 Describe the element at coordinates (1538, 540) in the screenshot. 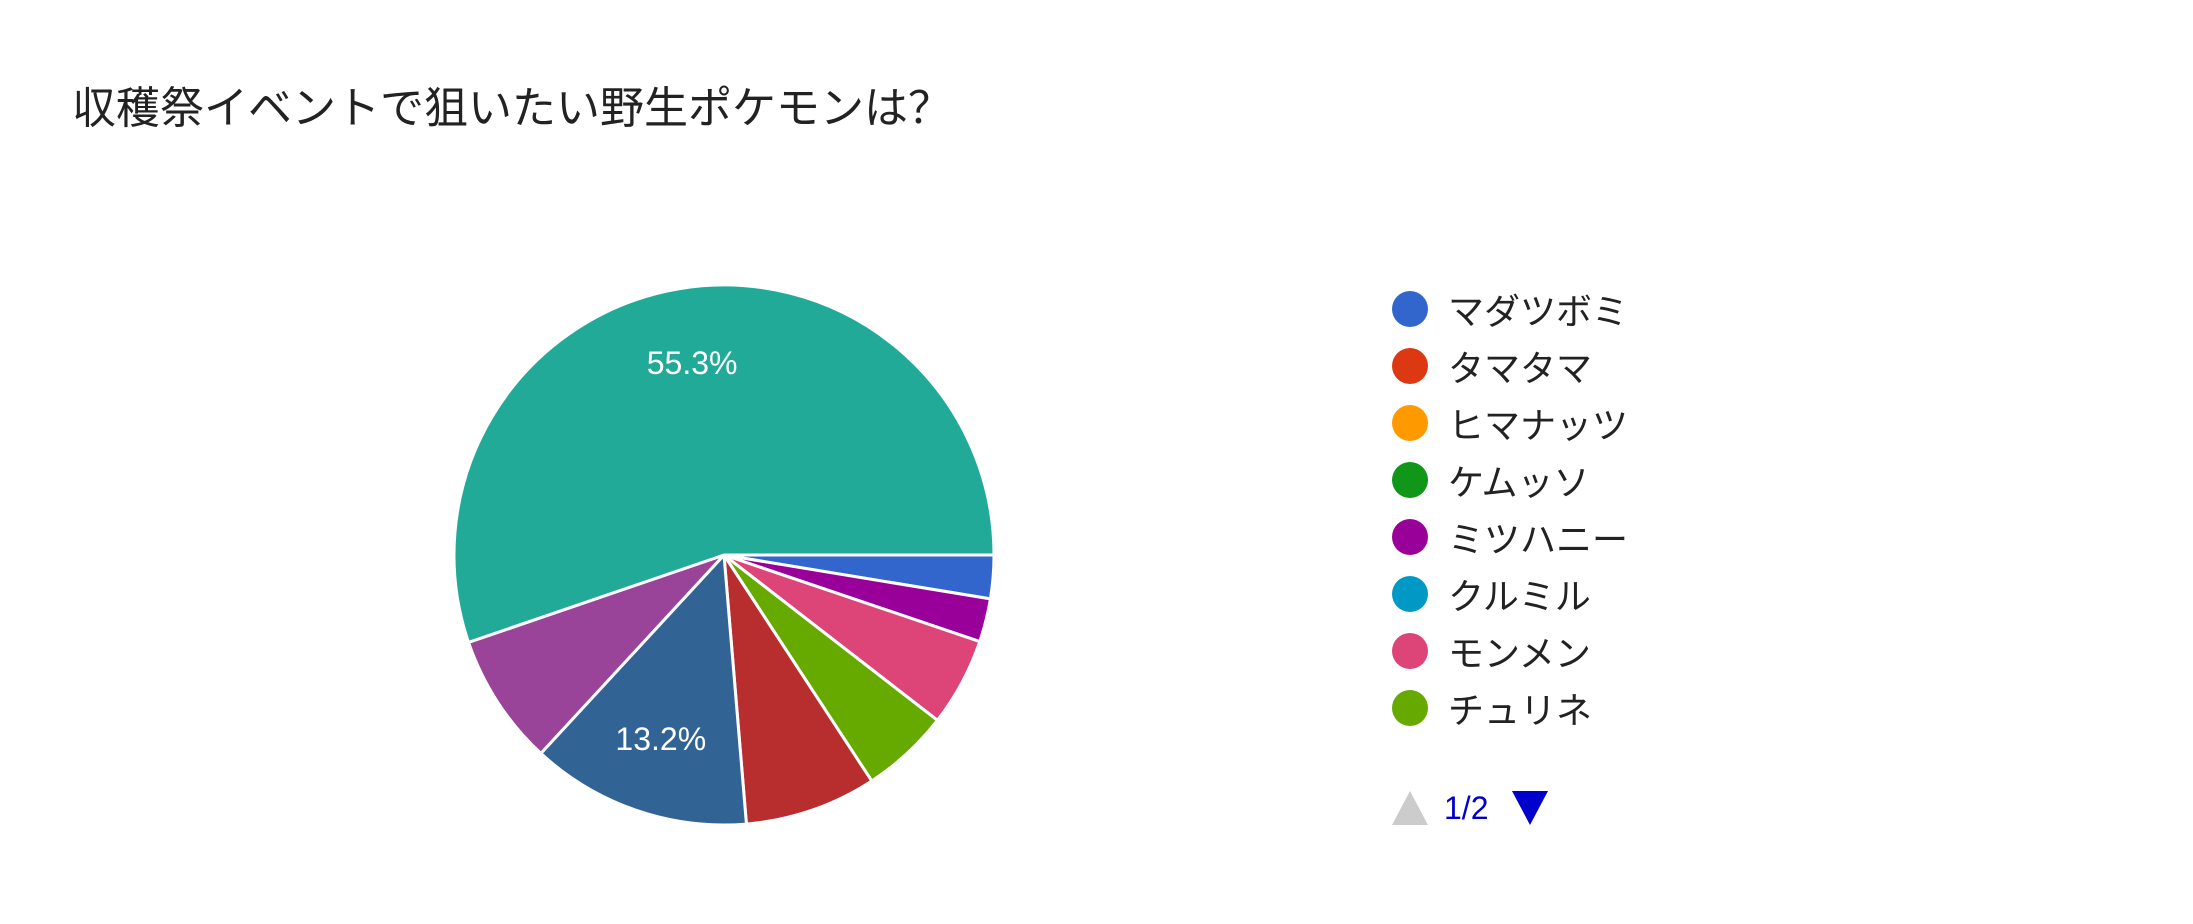

I see `legend-label: ミツハニー` at that location.